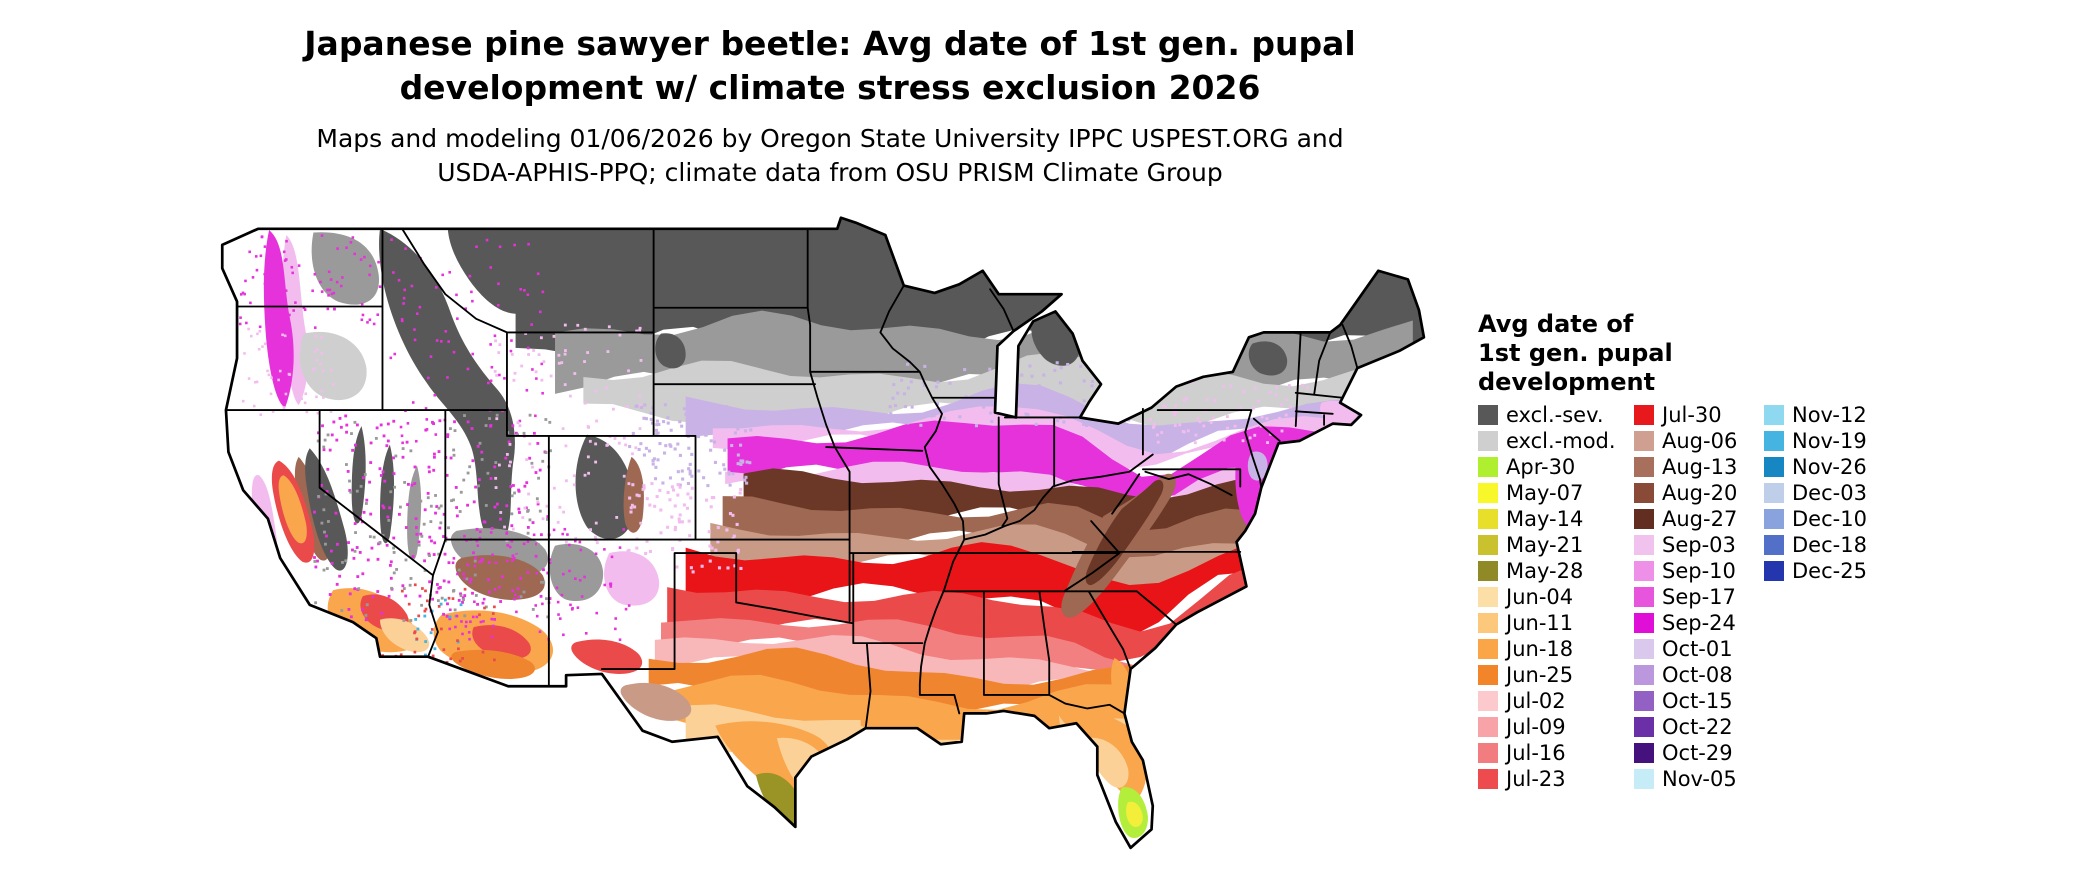 The height and width of the screenshot is (892, 2100). I want to click on legend-row: May-21, so click(1556, 545).